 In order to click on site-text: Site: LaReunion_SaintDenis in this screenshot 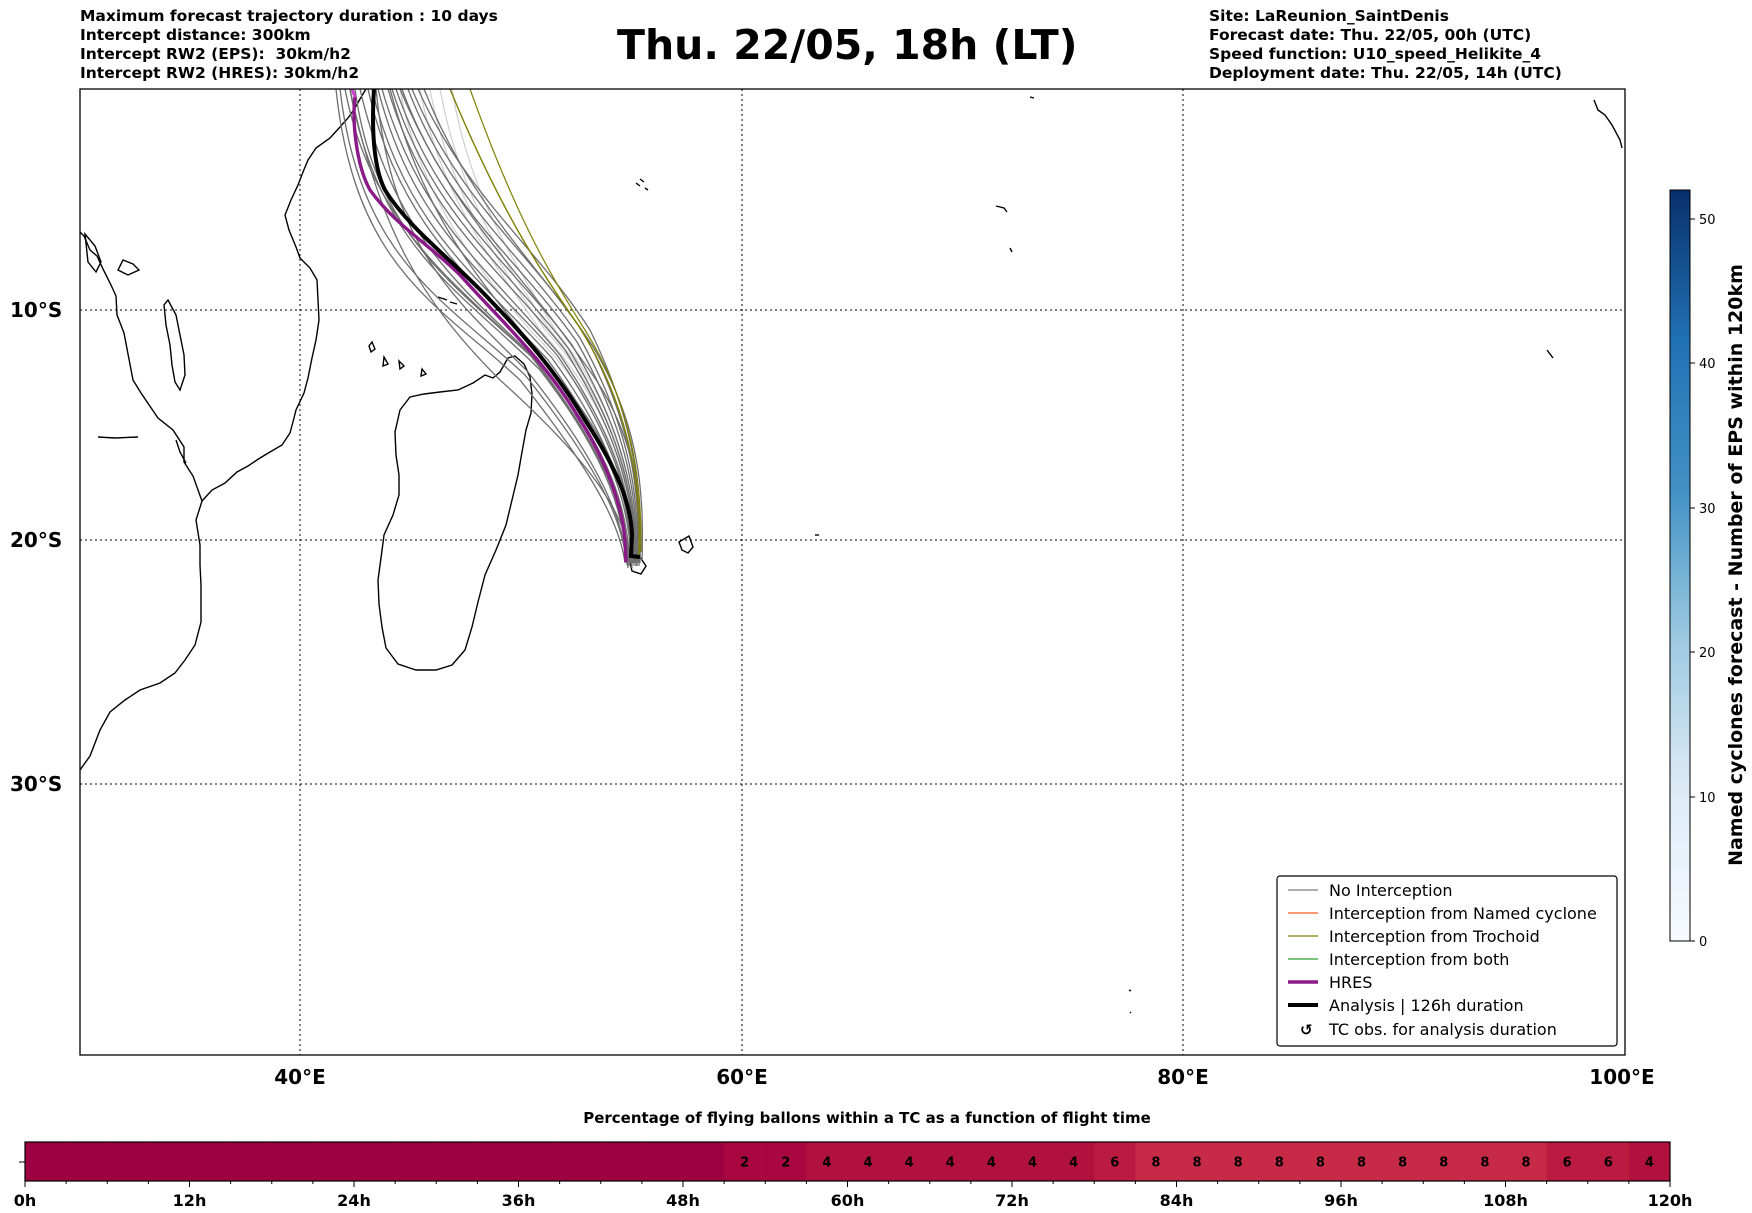, I will do `click(1329, 16)`.